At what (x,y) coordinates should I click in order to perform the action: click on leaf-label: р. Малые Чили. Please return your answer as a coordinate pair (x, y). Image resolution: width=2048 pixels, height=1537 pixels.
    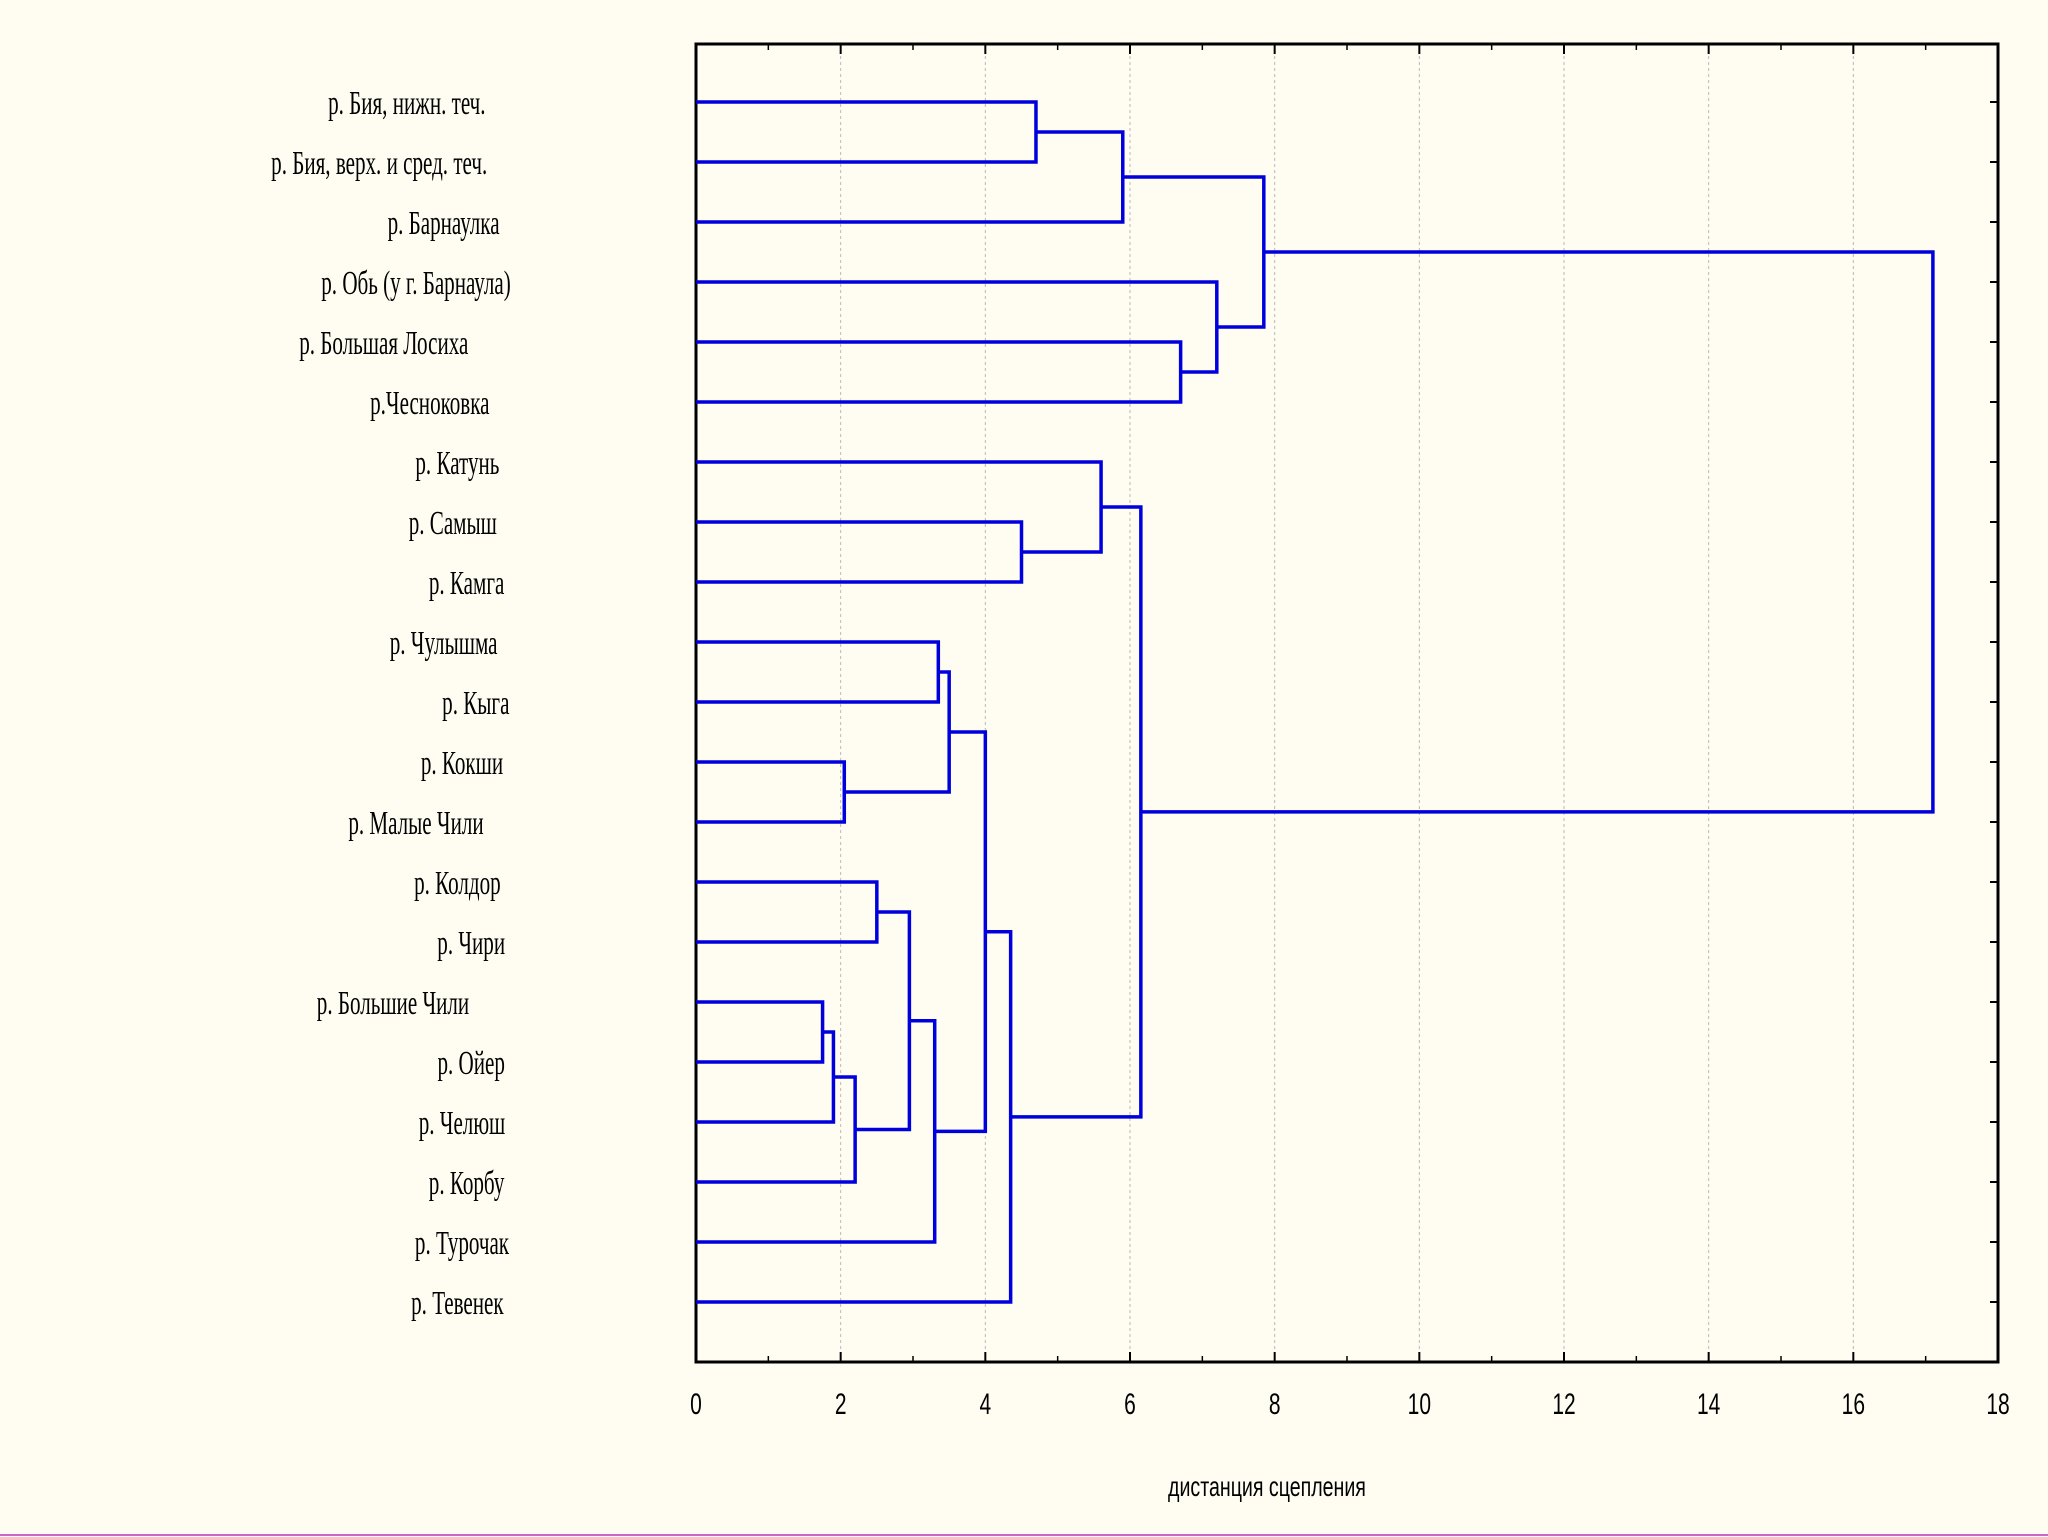
    Looking at the image, I should click on (415, 823).